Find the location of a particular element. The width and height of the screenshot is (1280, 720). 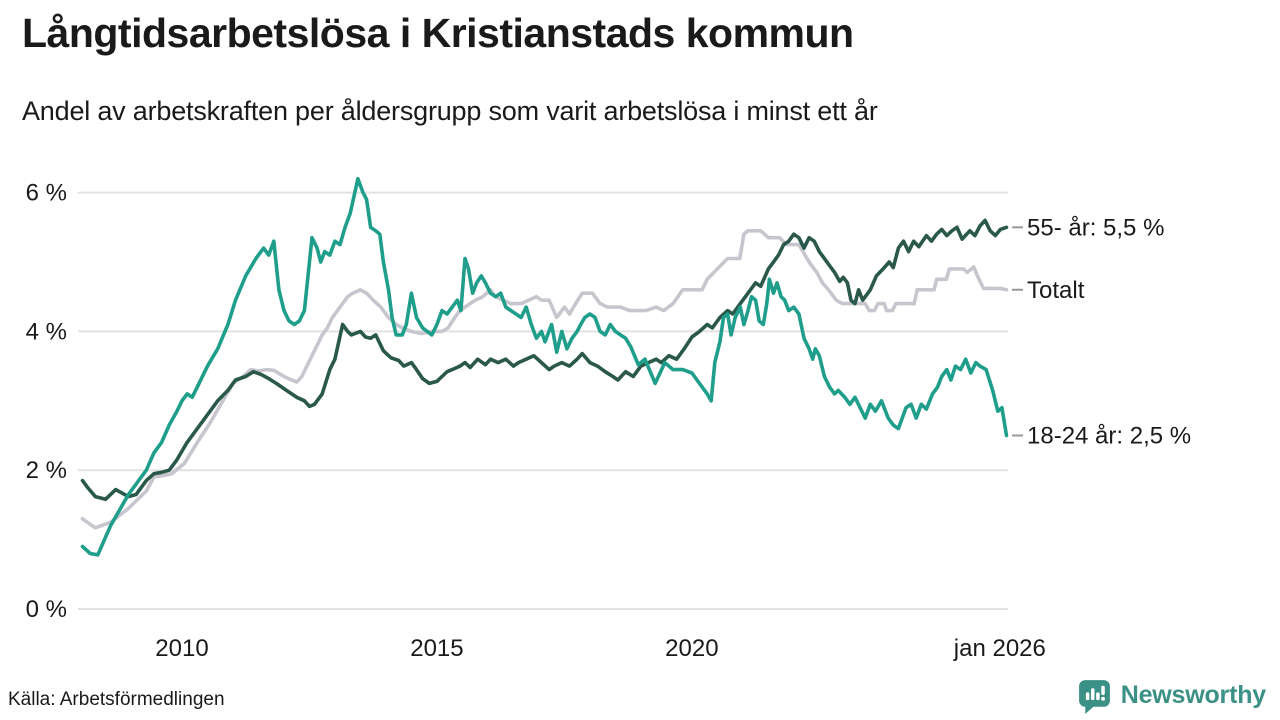

series-end-label-totalt: Totalt is located at coordinates (1056, 290).